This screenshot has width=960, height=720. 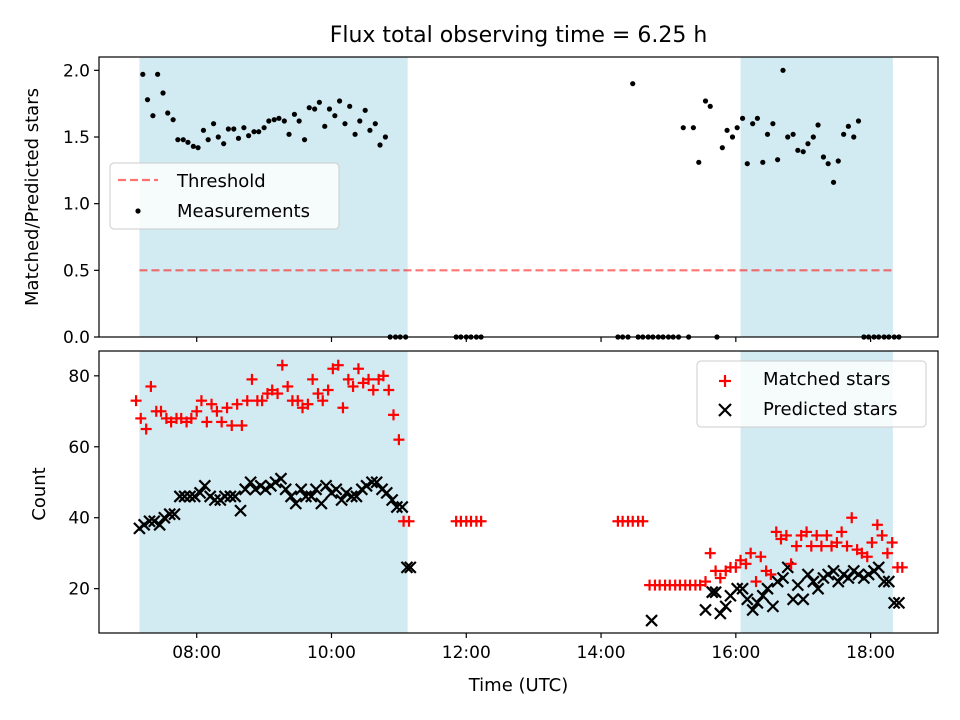 What do you see at coordinates (83, 483) in the screenshot?
I see `bottom-y-ticks: 20 40 60 80` at bounding box center [83, 483].